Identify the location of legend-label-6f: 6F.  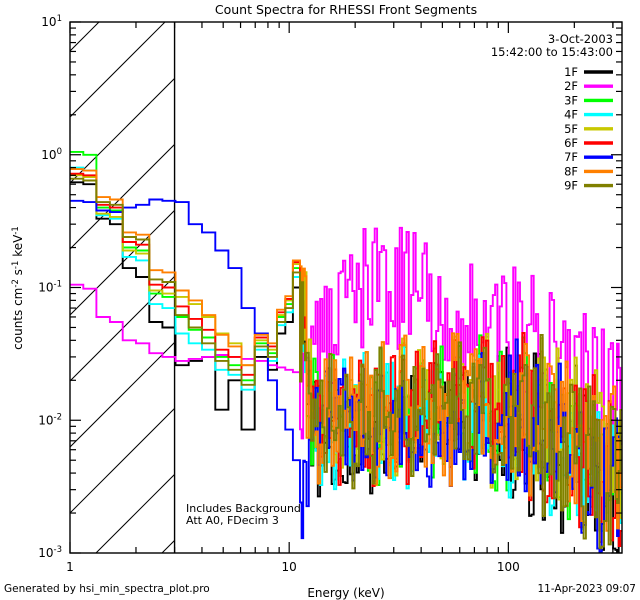
(571, 143).